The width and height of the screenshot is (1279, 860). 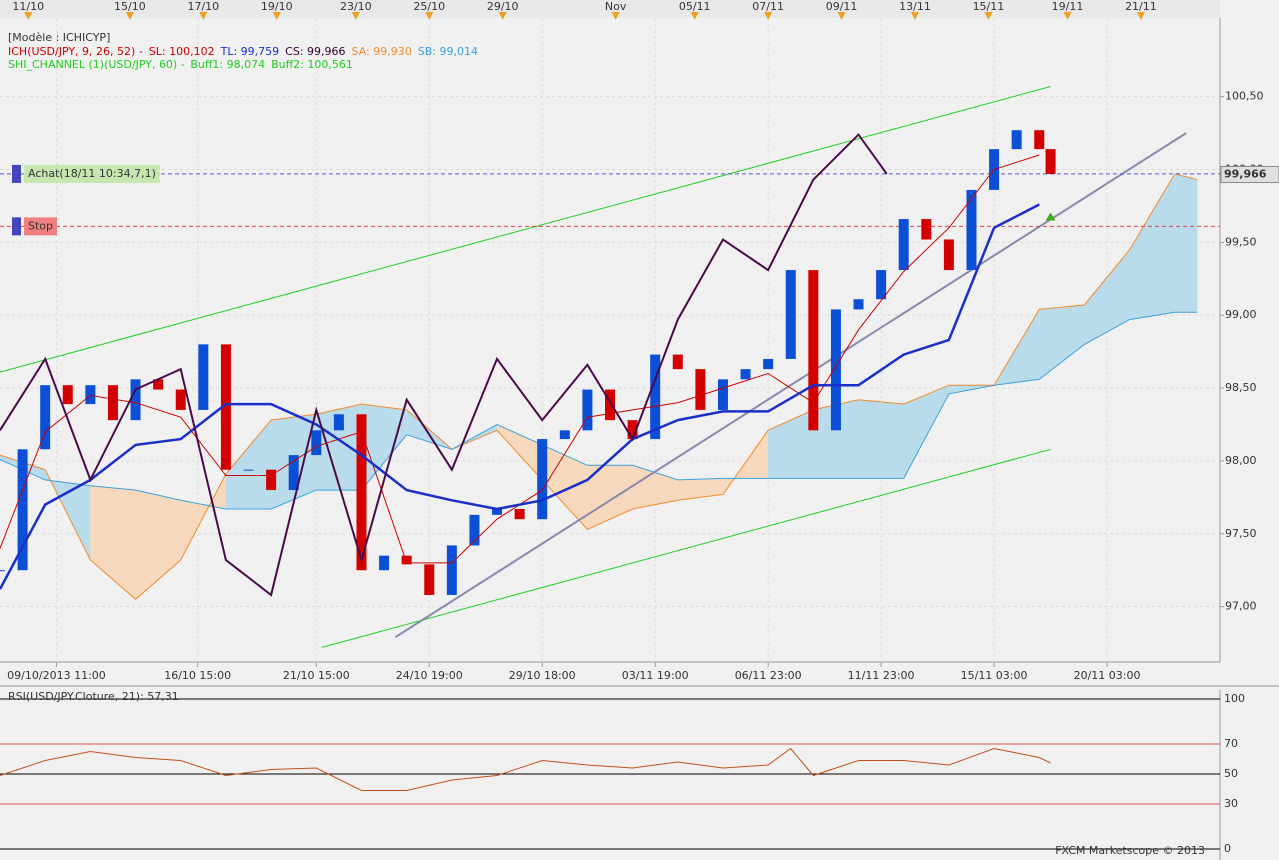 I want to click on top-tick-label: 09/11, so click(x=842, y=6).